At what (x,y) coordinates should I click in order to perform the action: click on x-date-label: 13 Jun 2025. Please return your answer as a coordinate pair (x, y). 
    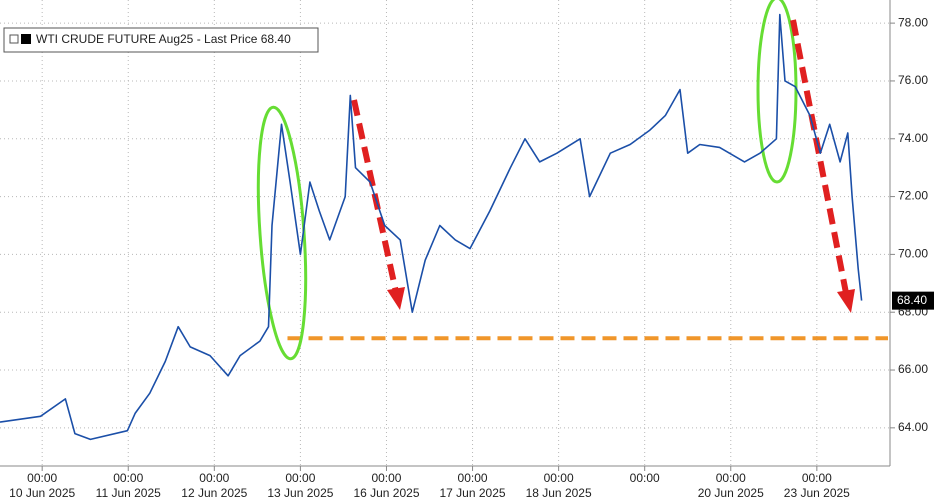
    Looking at the image, I should click on (300, 493).